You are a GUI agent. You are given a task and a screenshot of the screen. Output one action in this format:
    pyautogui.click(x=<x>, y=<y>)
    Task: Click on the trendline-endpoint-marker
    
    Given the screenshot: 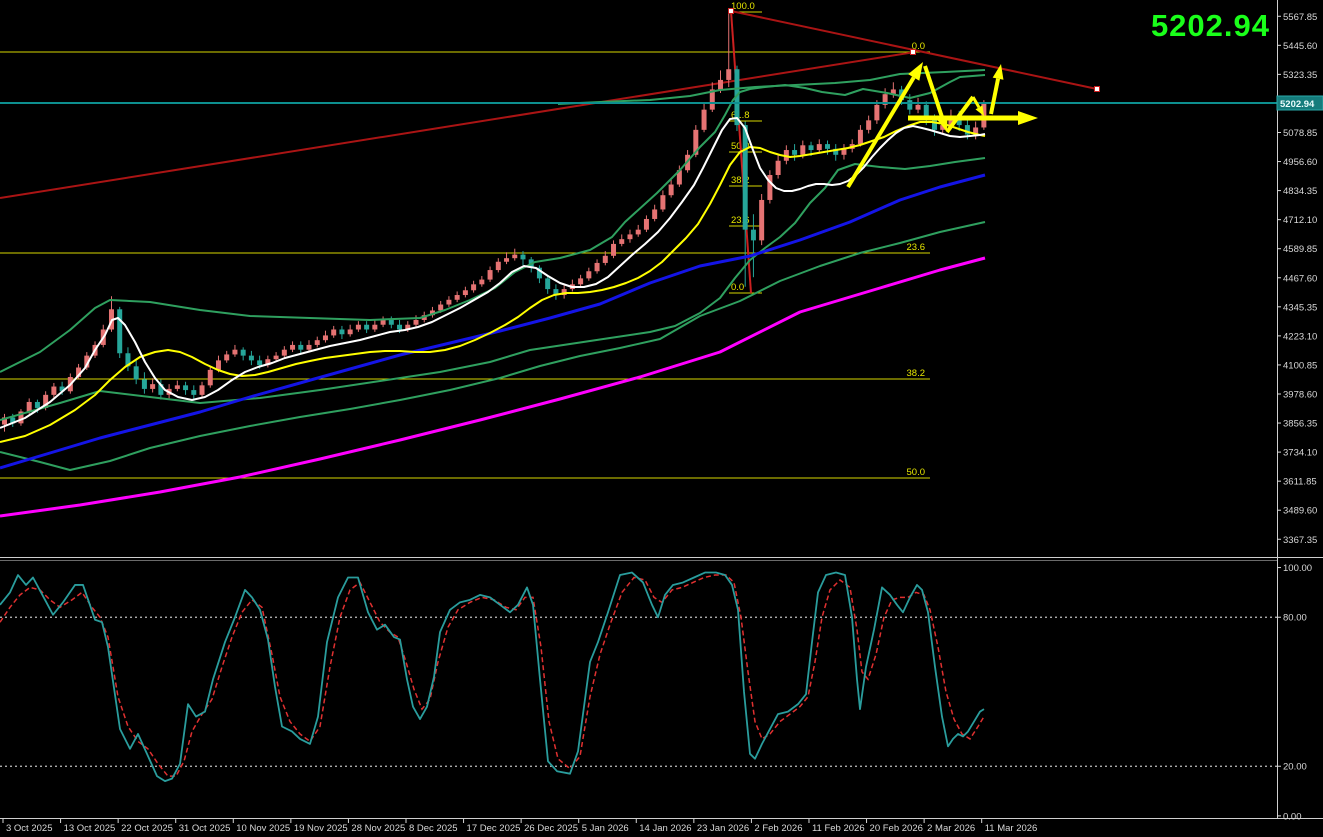 What is the action you would take?
    pyautogui.click(x=1097, y=89)
    